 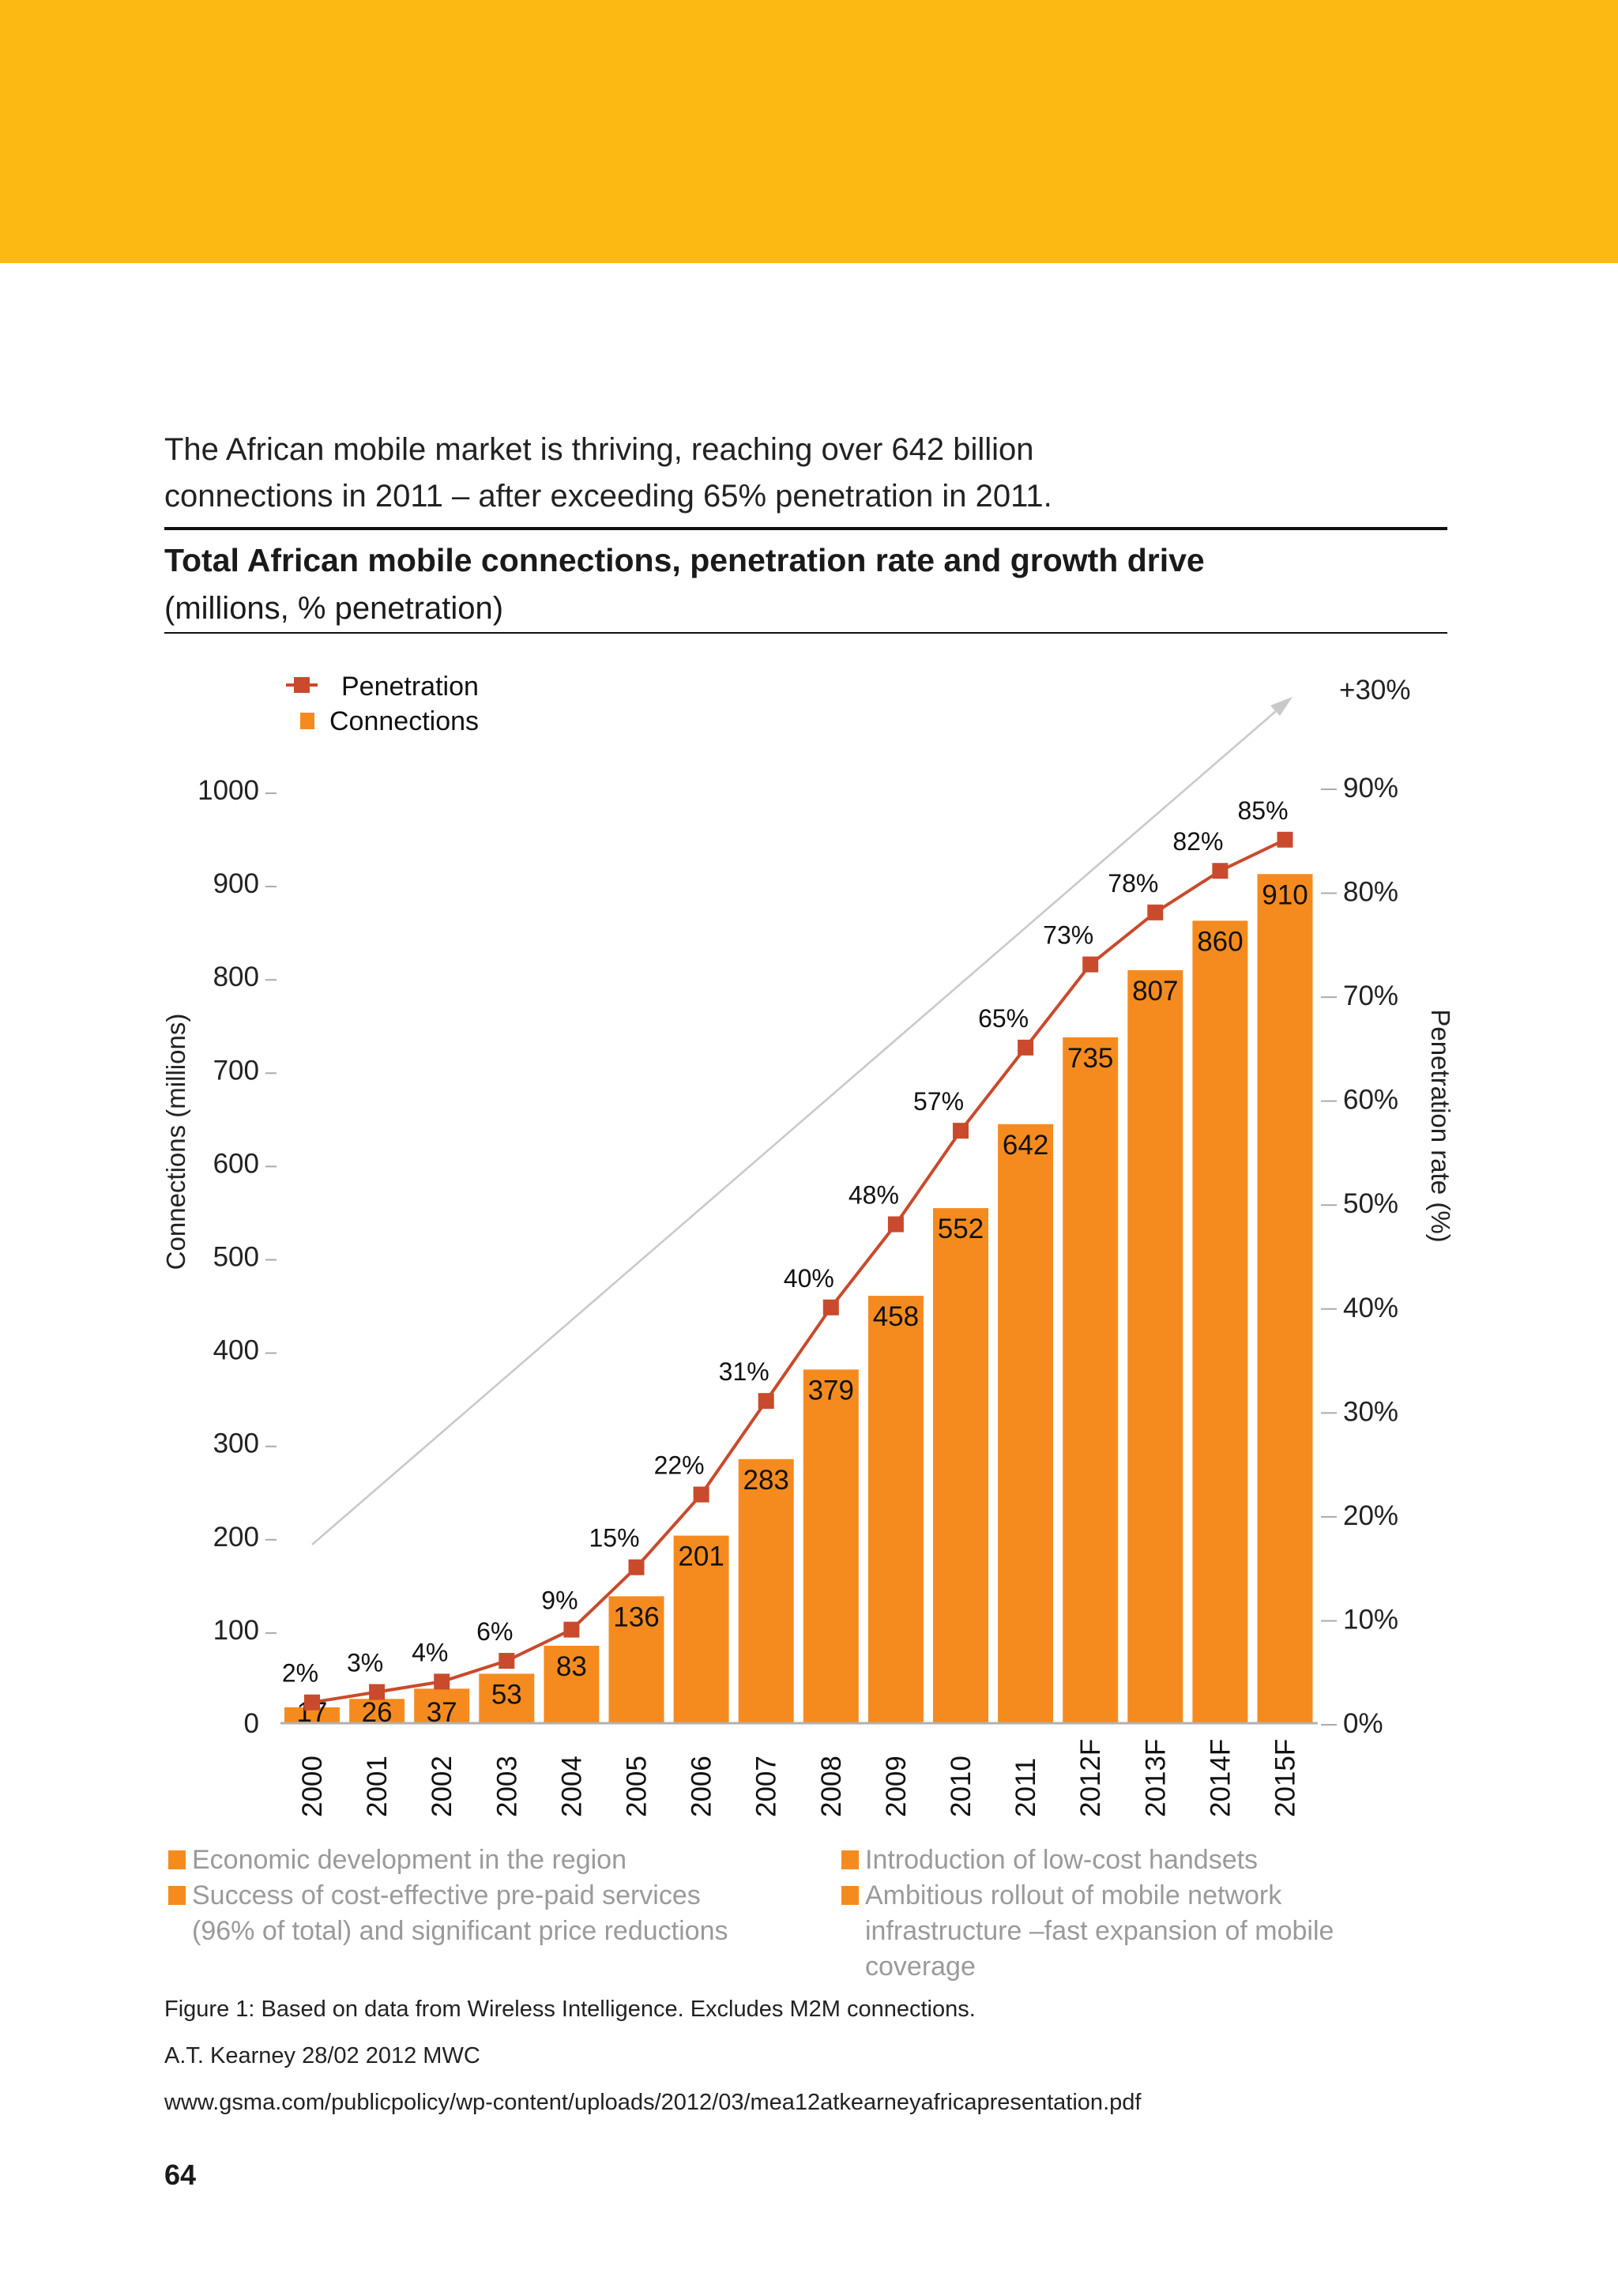 I want to click on y2-tick-label: 10%, so click(x=1370, y=1620).